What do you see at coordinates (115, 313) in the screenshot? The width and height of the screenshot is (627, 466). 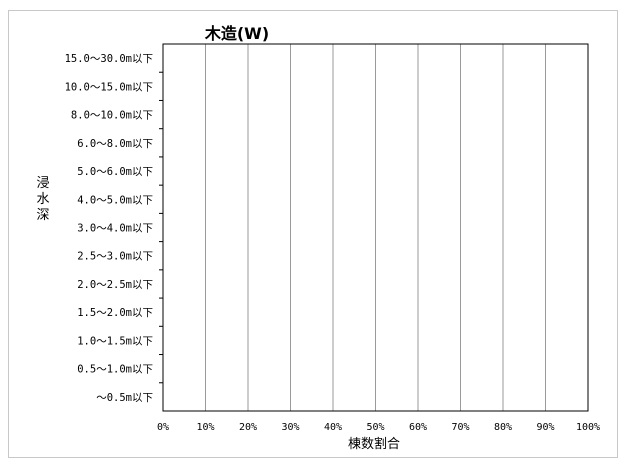 I see `y-category-label: 1.5～2.0m以下` at bounding box center [115, 313].